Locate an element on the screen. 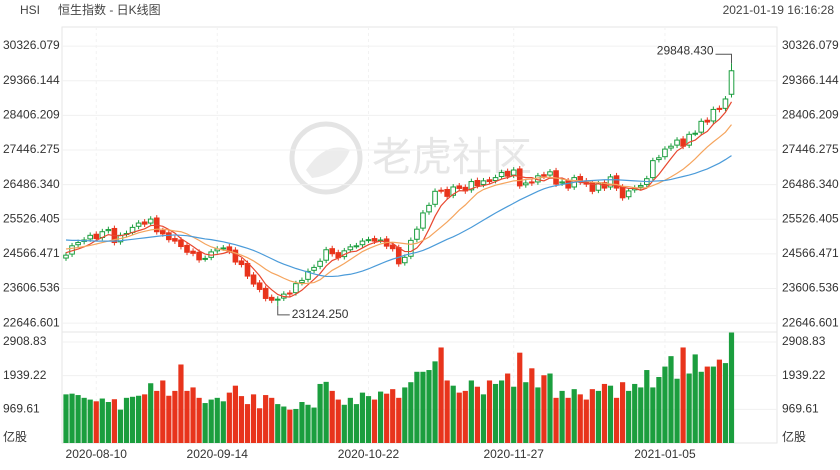 This screenshot has width=840, height=470. y-tick-label-left: 29366.144 is located at coordinates (31, 80).